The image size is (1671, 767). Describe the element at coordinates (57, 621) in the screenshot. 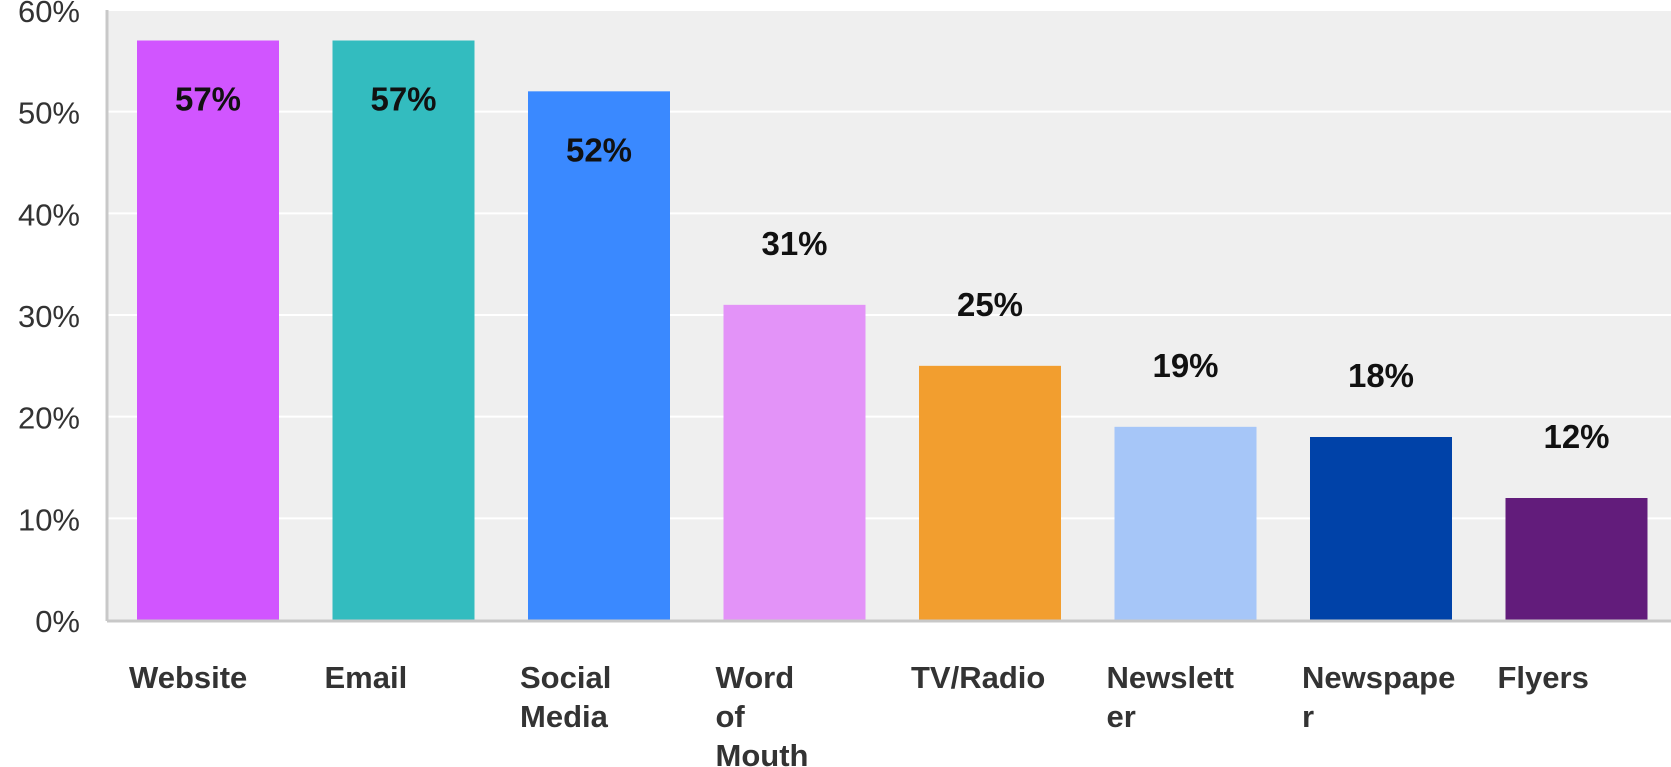

I see `y-tick-label: 0%` at that location.